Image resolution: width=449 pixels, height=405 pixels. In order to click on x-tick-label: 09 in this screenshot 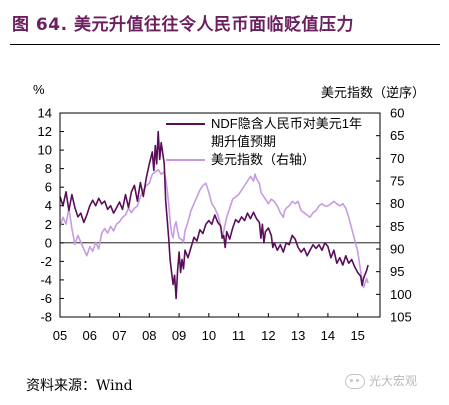, I will do `click(179, 335)`.